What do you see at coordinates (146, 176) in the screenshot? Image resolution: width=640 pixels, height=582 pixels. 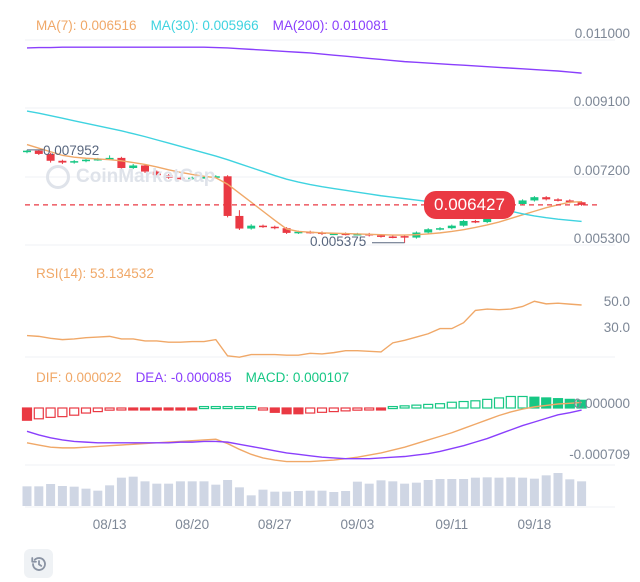 I see `watermark-text: CoinMarketCap` at bounding box center [146, 176].